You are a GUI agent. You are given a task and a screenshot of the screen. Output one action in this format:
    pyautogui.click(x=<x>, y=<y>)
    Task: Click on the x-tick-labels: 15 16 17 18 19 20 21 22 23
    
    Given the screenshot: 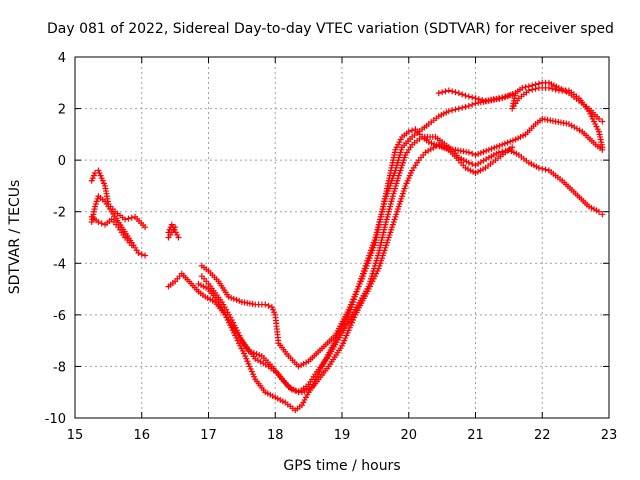 What is the action you would take?
    pyautogui.click(x=342, y=435)
    